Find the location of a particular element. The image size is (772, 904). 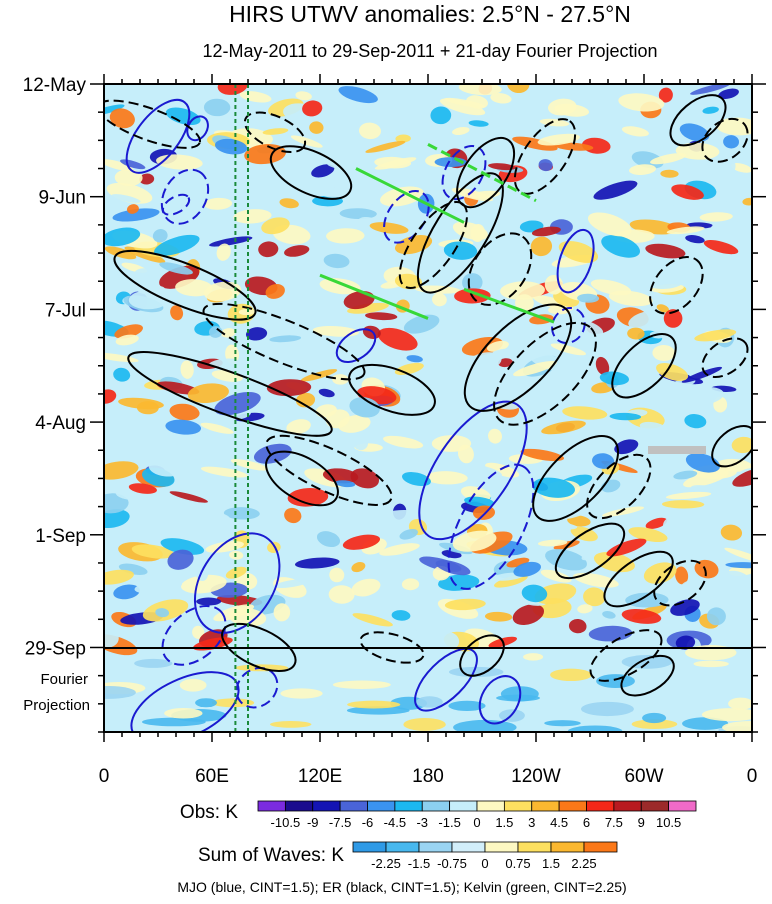

obs-colorbar-label: -1.5 is located at coordinates (449, 822).